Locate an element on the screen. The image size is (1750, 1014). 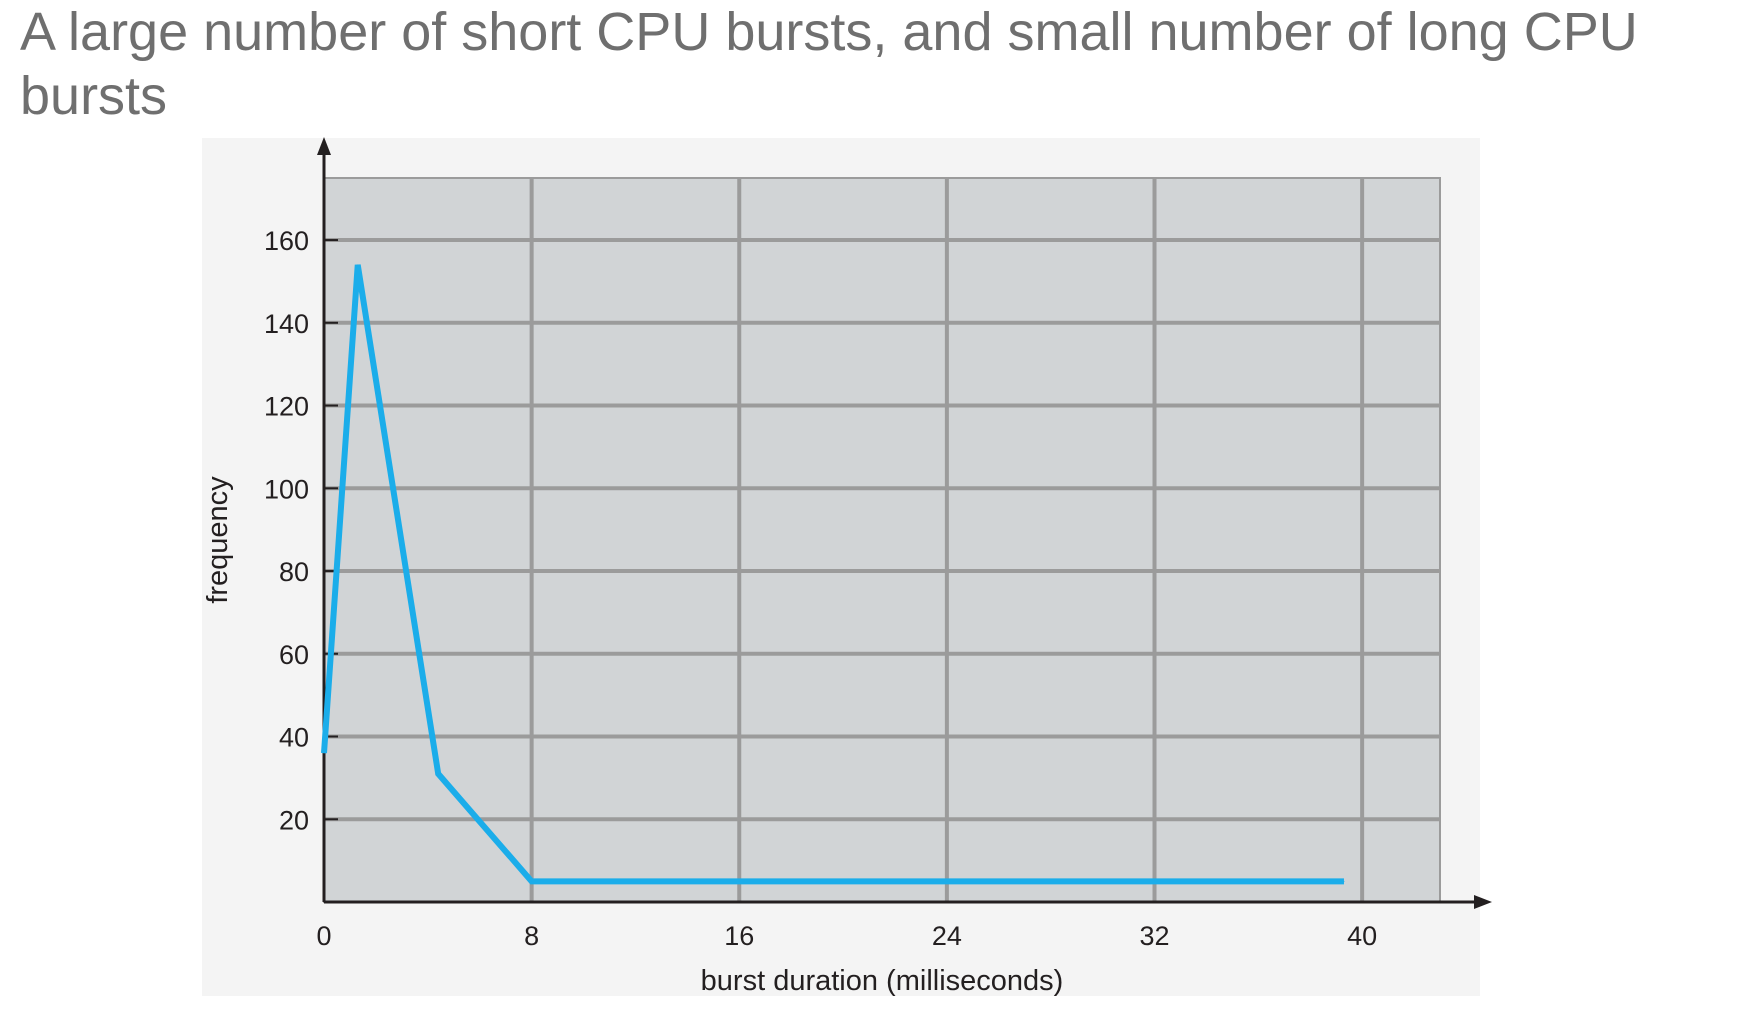
x-tick-label-32: 32 is located at coordinates (1154, 936).